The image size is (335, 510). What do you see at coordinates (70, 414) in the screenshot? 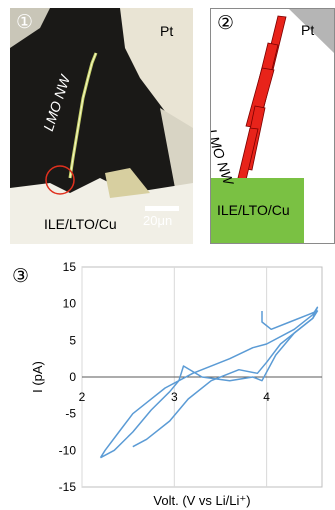
I see `y-tick-label-4: -5` at bounding box center [70, 414].